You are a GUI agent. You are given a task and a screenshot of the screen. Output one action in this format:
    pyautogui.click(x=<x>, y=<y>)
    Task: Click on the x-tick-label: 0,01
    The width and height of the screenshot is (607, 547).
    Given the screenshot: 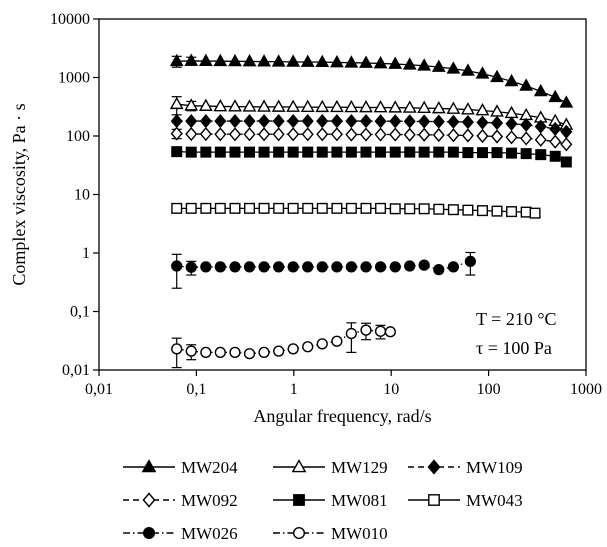 What is the action you would take?
    pyautogui.click(x=99, y=389)
    